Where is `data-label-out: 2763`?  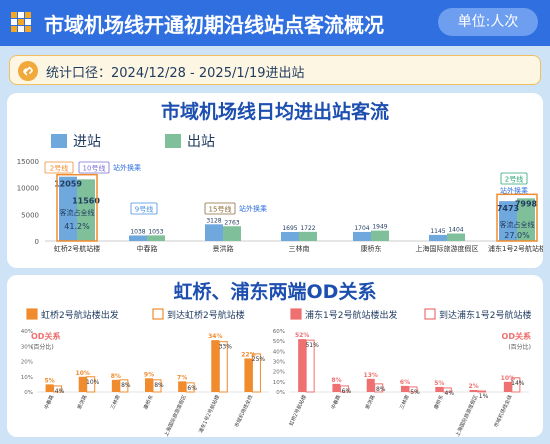 data-label-out: 2763 is located at coordinates (231, 222).